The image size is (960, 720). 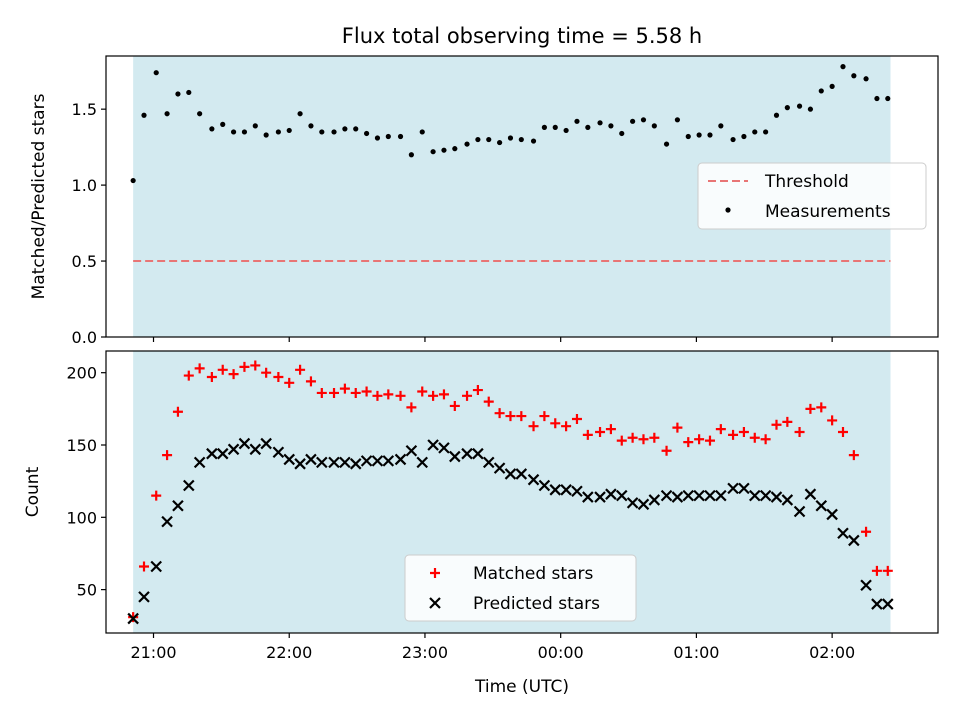 What do you see at coordinates (153, 652) in the screenshot?
I see `x-tick-label: 21:00` at bounding box center [153, 652].